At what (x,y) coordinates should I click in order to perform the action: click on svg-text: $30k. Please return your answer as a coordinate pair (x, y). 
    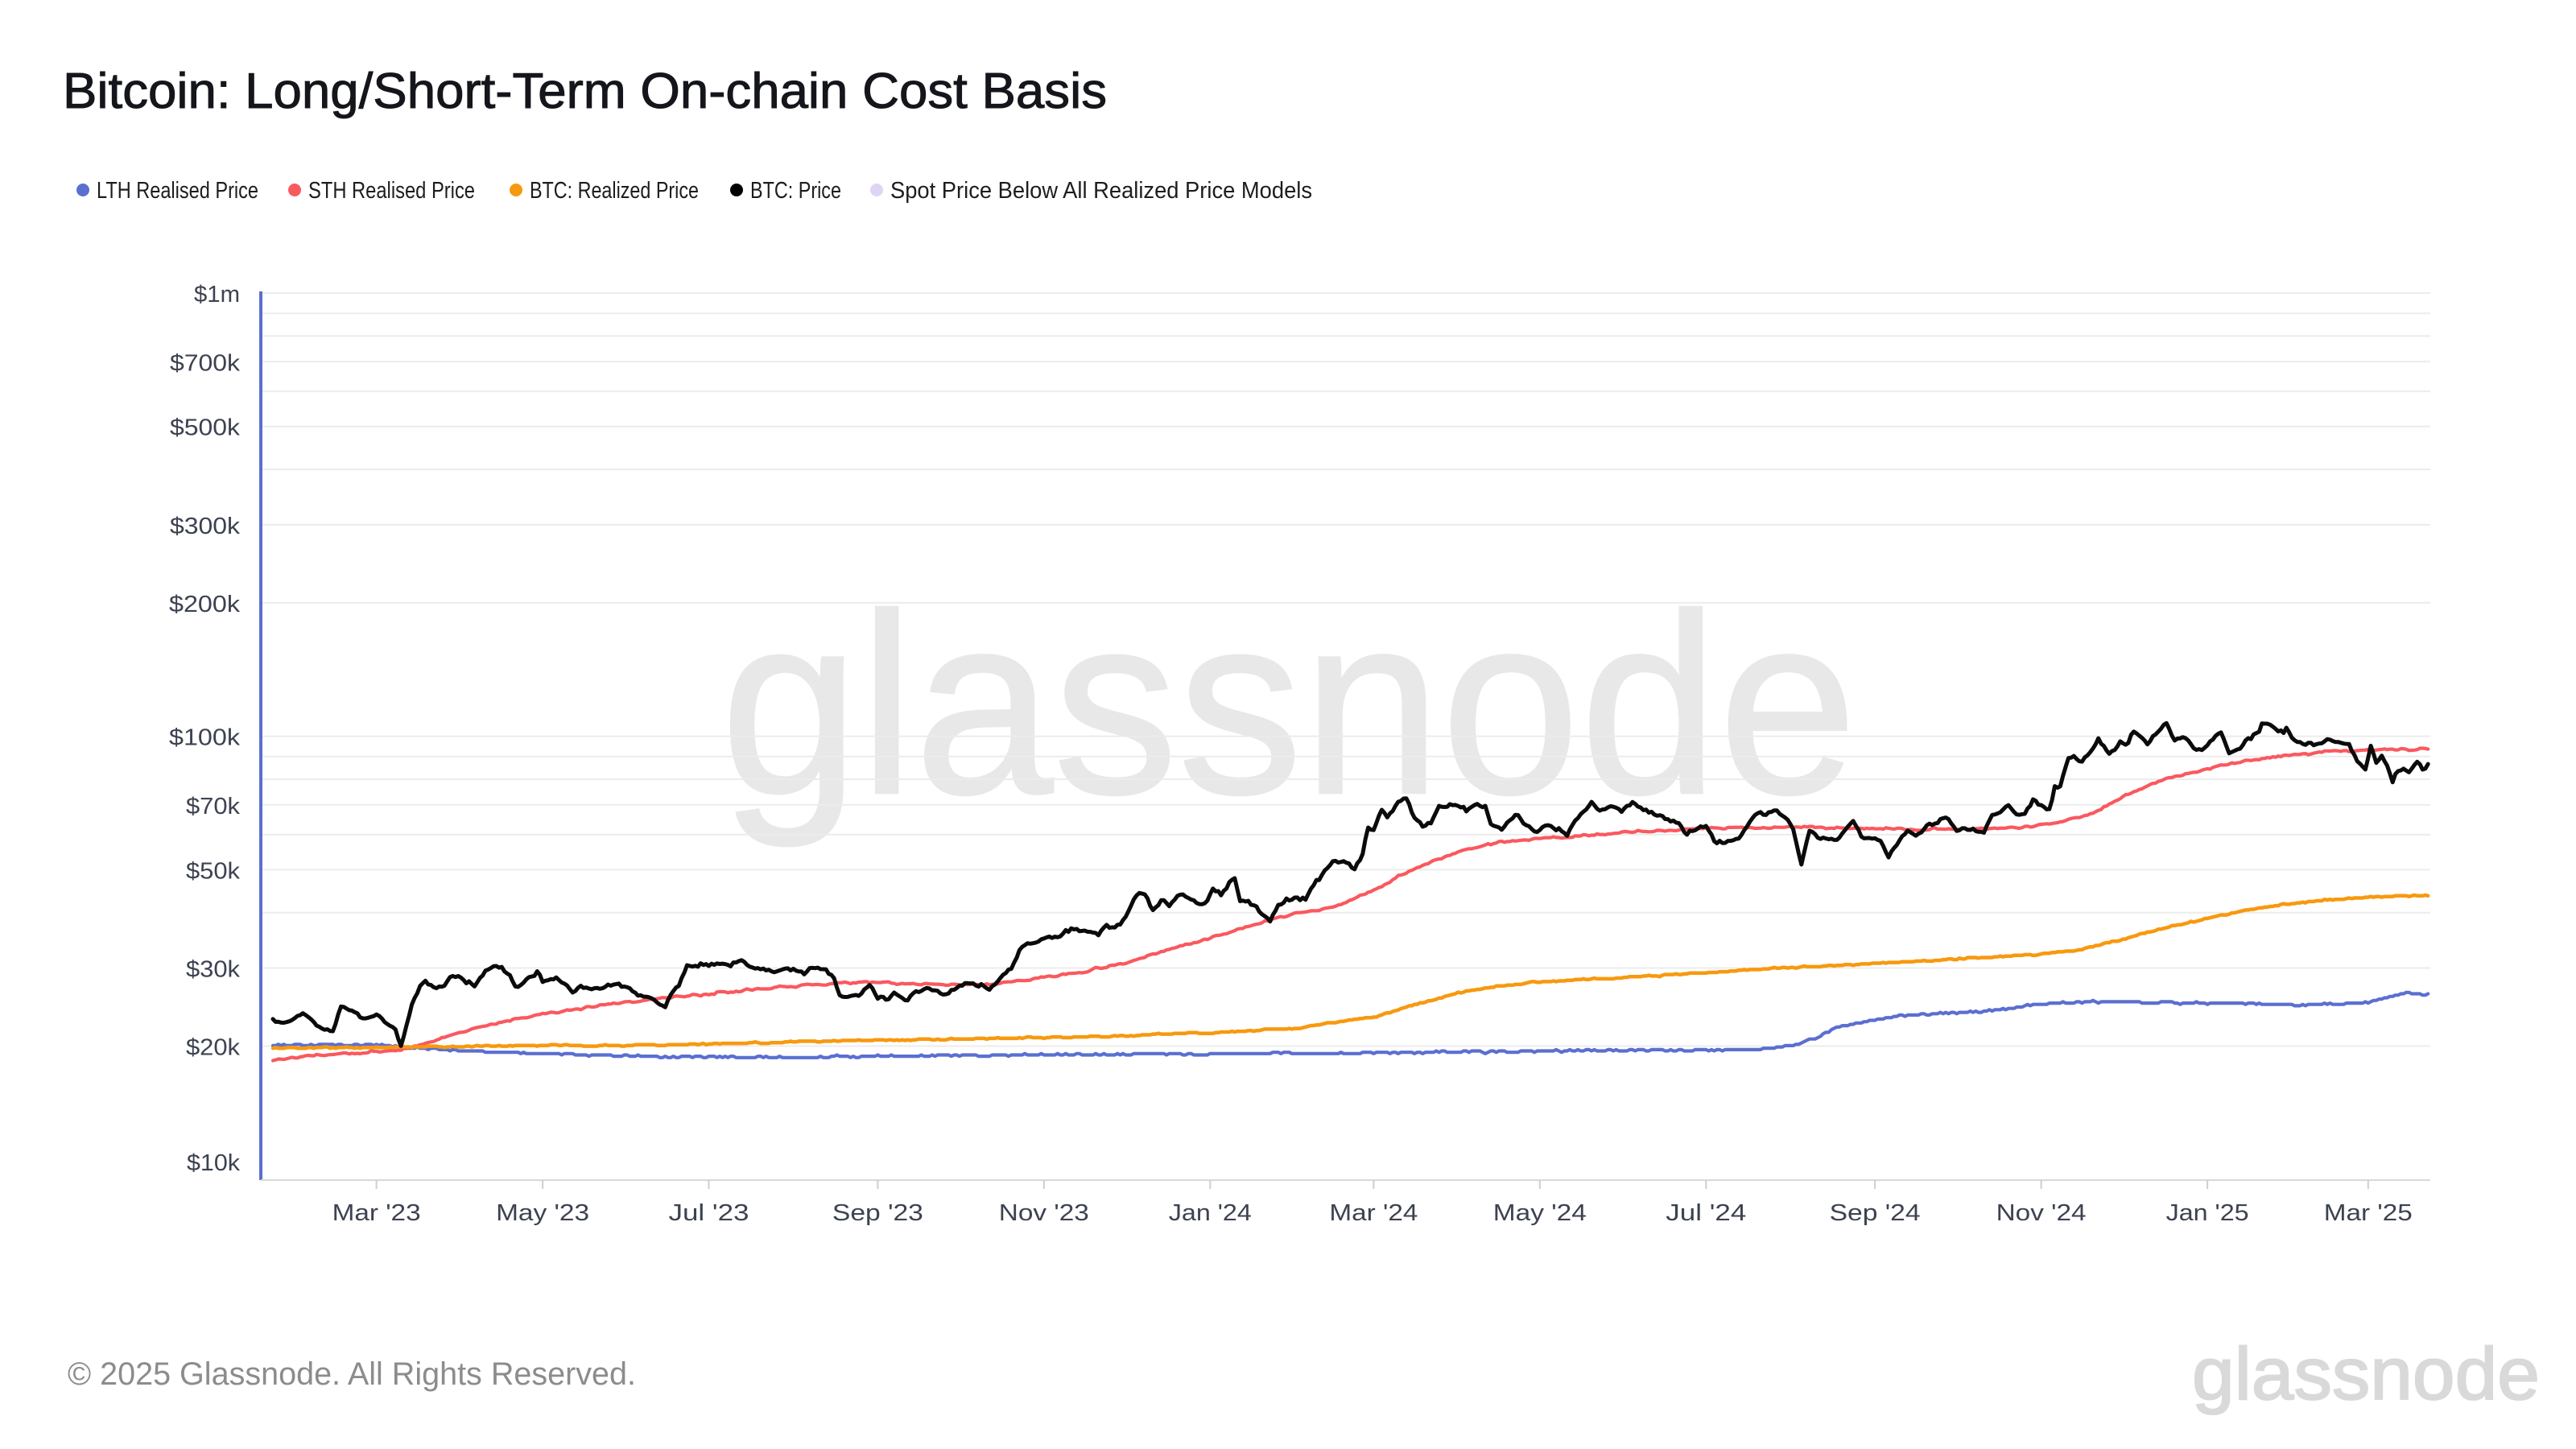
    Looking at the image, I should click on (213, 970).